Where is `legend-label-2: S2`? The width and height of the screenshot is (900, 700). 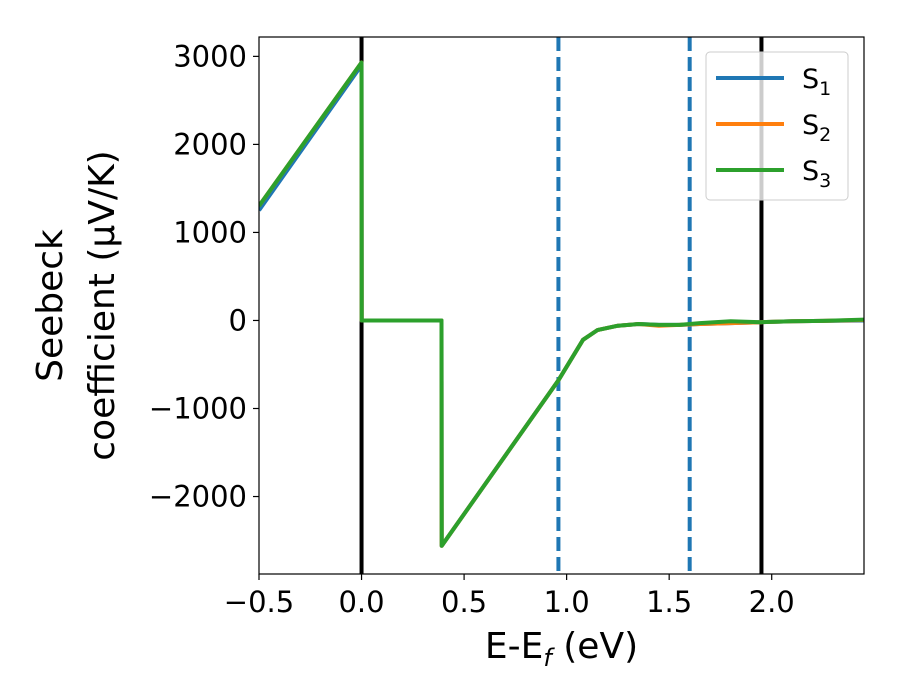
legend-label-2: S2 is located at coordinates (816, 128).